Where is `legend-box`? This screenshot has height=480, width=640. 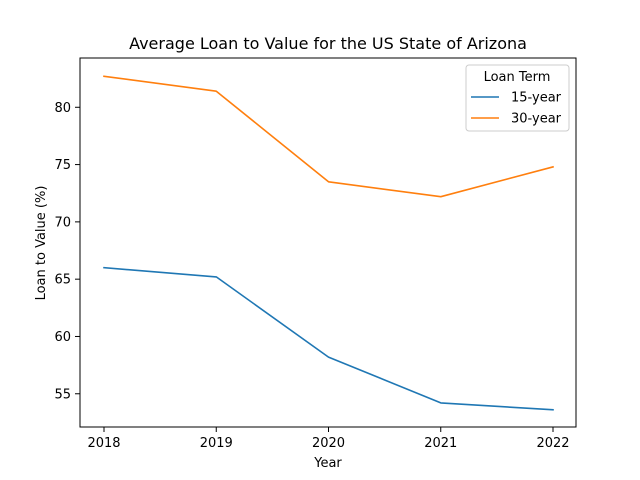
legend-box is located at coordinates (517, 98).